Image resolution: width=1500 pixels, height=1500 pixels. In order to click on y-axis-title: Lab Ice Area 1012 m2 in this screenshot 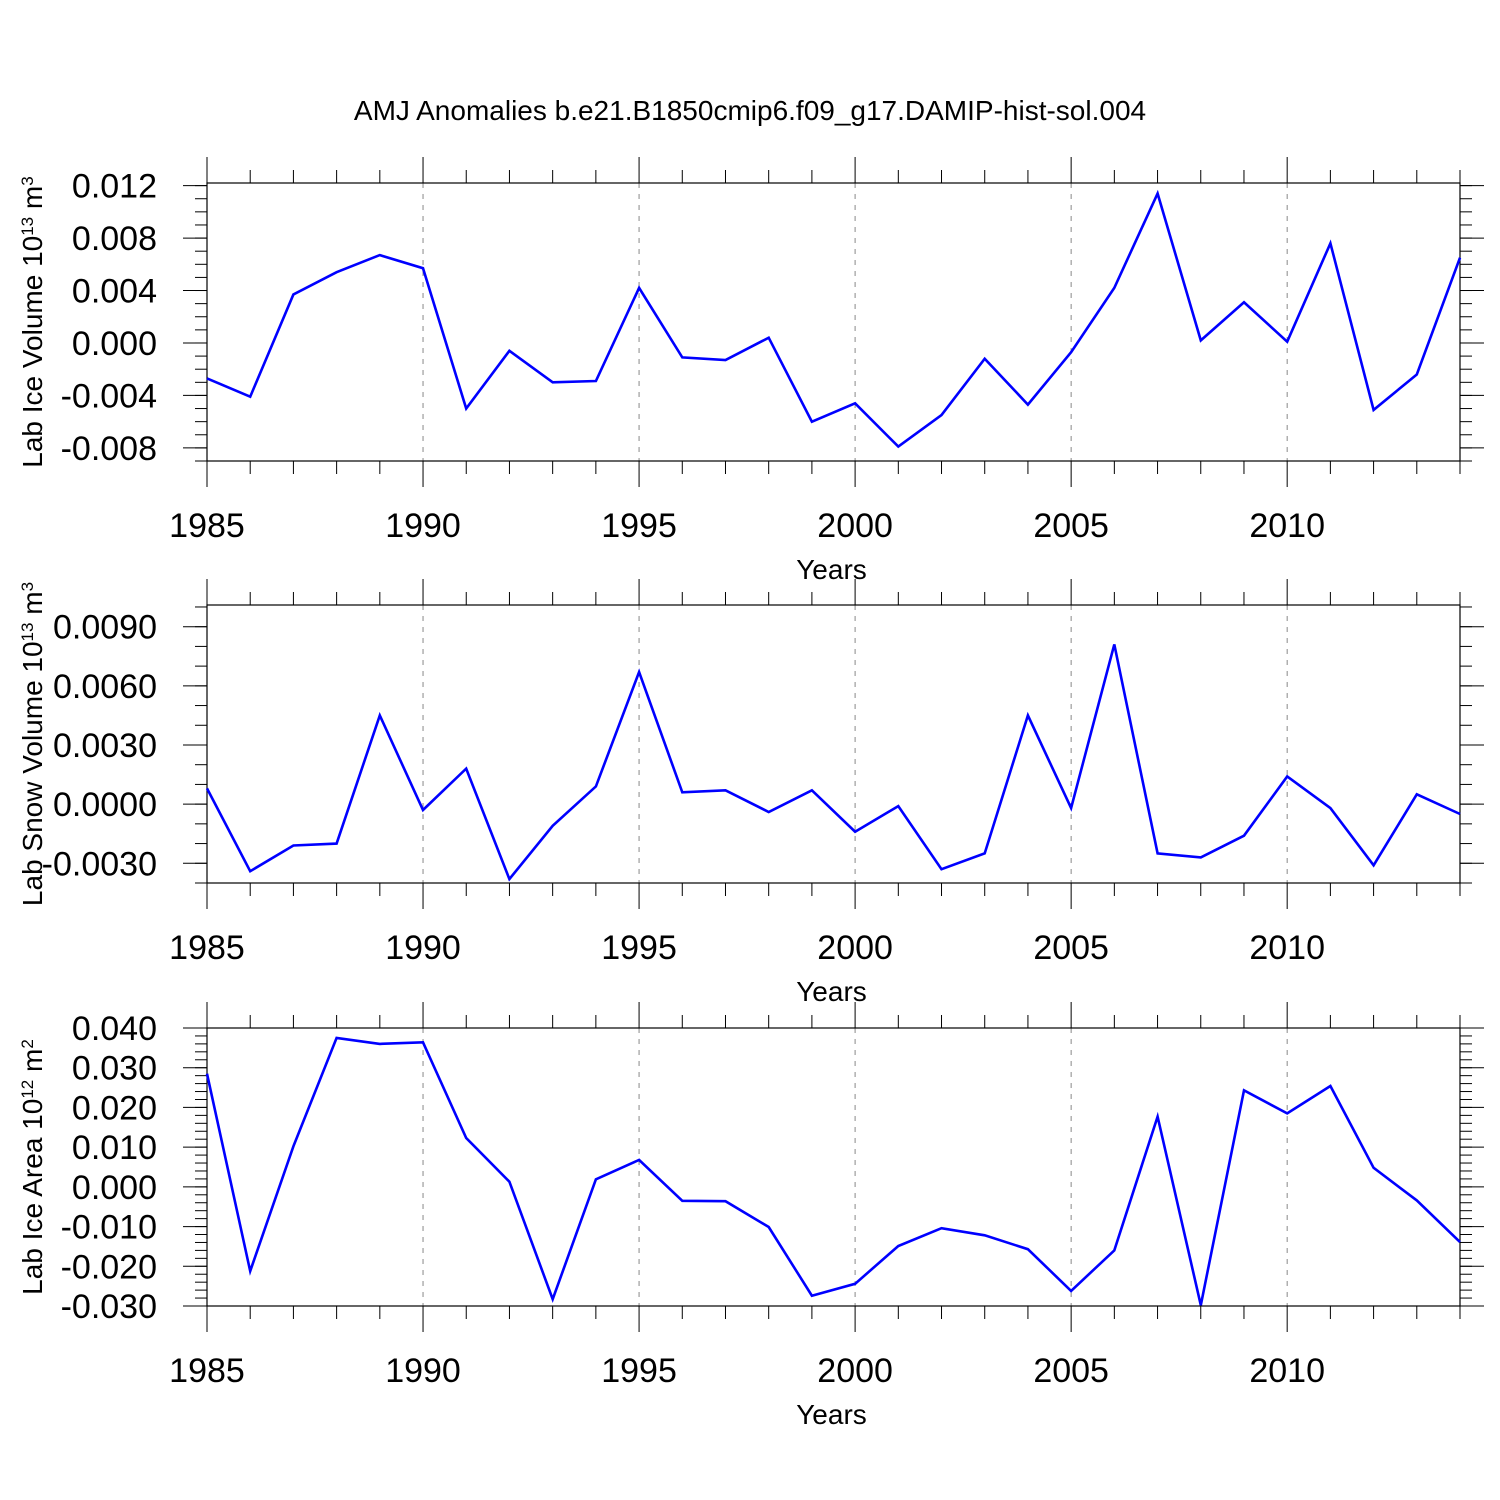, I will do `click(32, 1167)`.